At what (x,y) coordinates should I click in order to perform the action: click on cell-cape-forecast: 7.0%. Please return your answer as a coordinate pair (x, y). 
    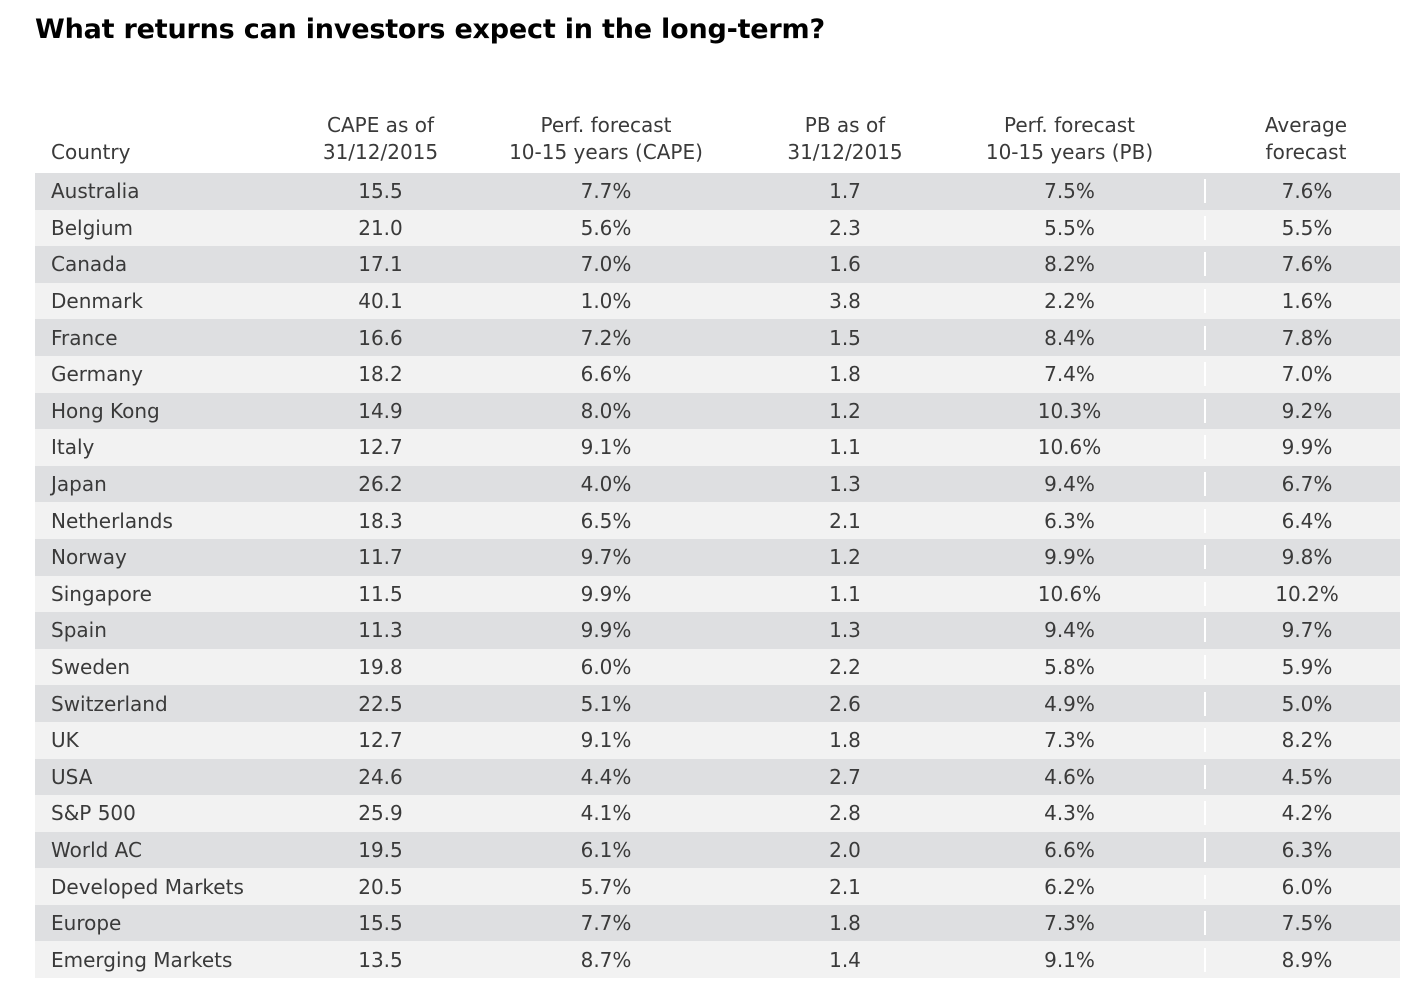
    Looking at the image, I should click on (606, 264).